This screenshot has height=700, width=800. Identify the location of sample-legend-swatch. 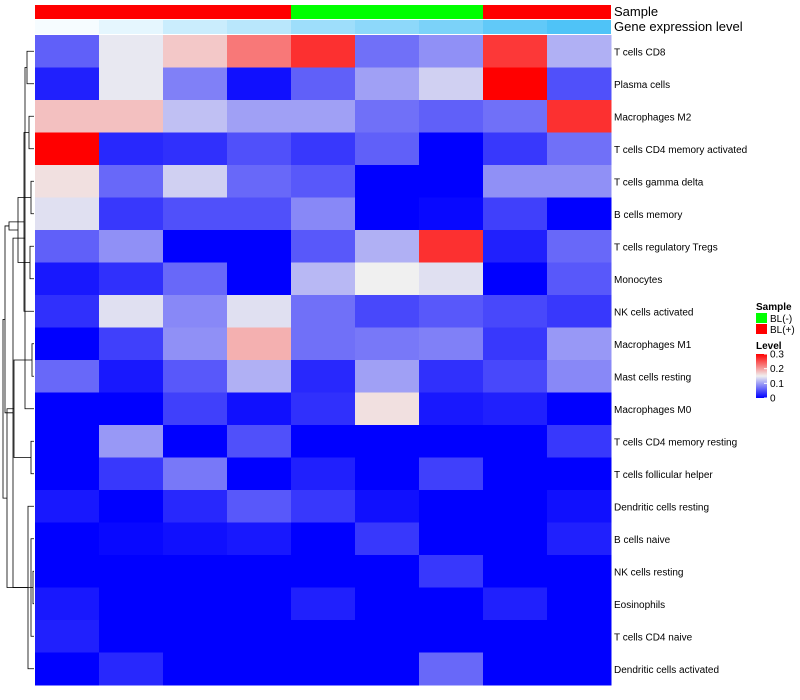
(761, 329).